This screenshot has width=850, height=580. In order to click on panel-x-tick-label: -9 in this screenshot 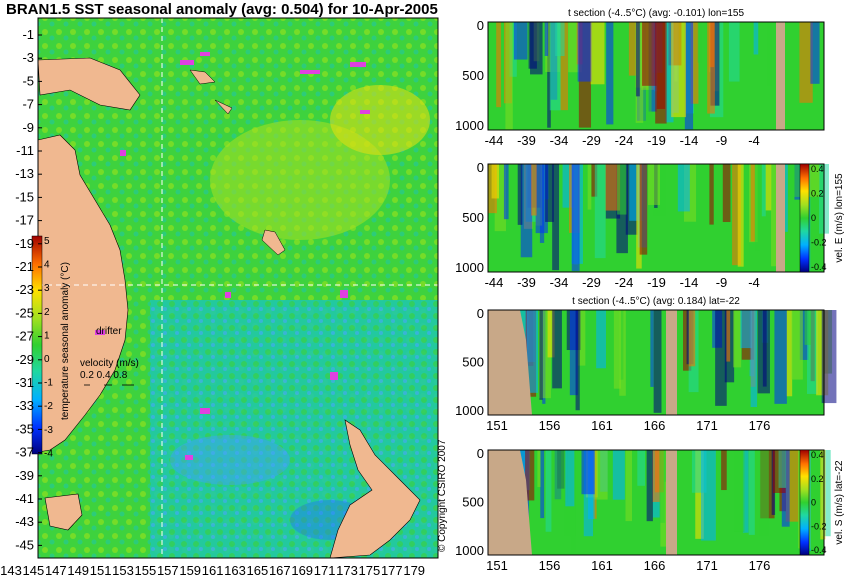, I will do `click(722, 282)`.